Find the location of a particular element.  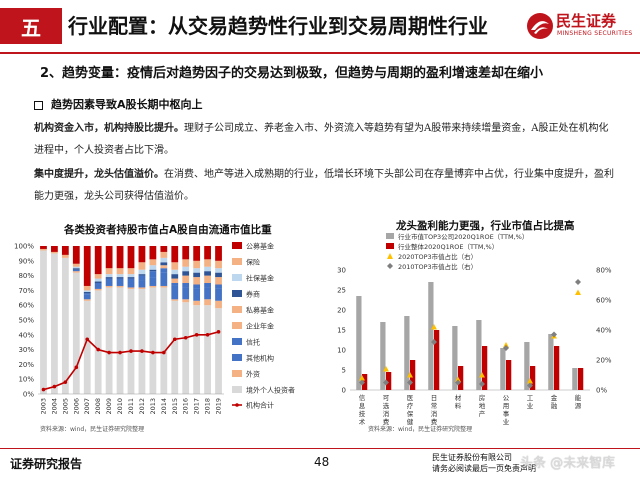

x-tick-label: 选 is located at coordinates (386, 405).